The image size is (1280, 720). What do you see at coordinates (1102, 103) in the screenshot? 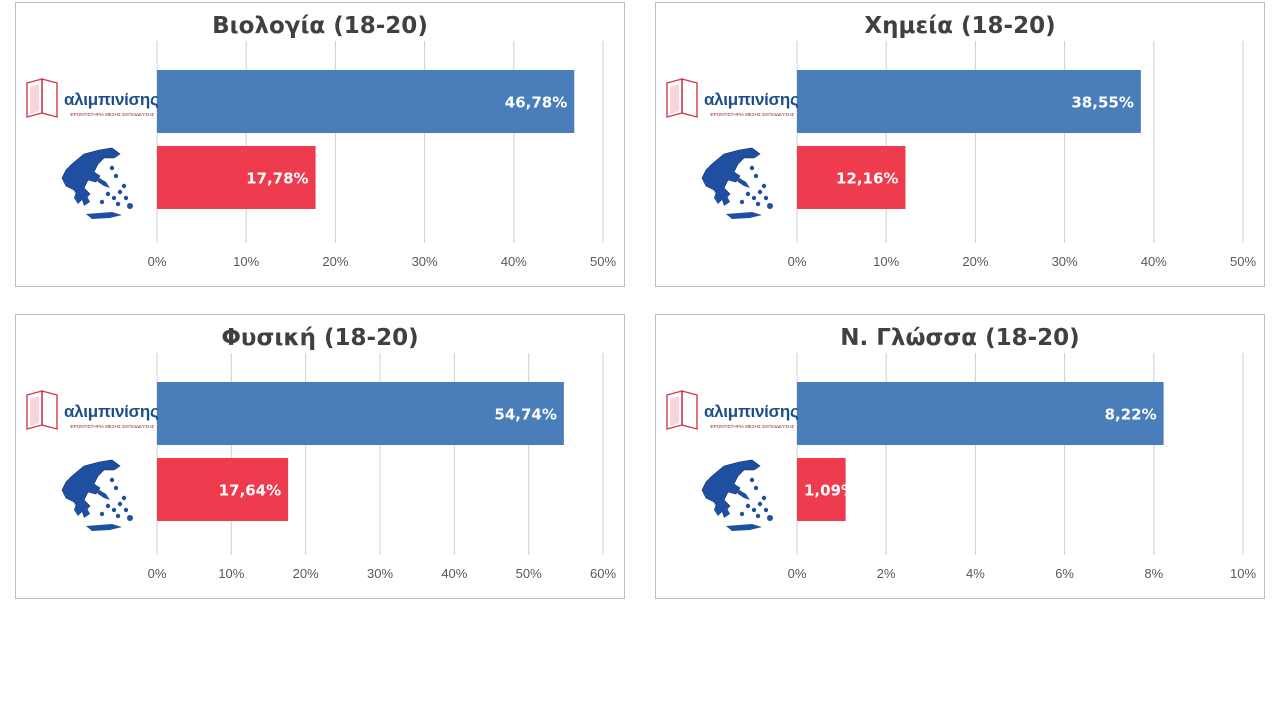
I see `data-label: 38,55%` at bounding box center [1102, 103].